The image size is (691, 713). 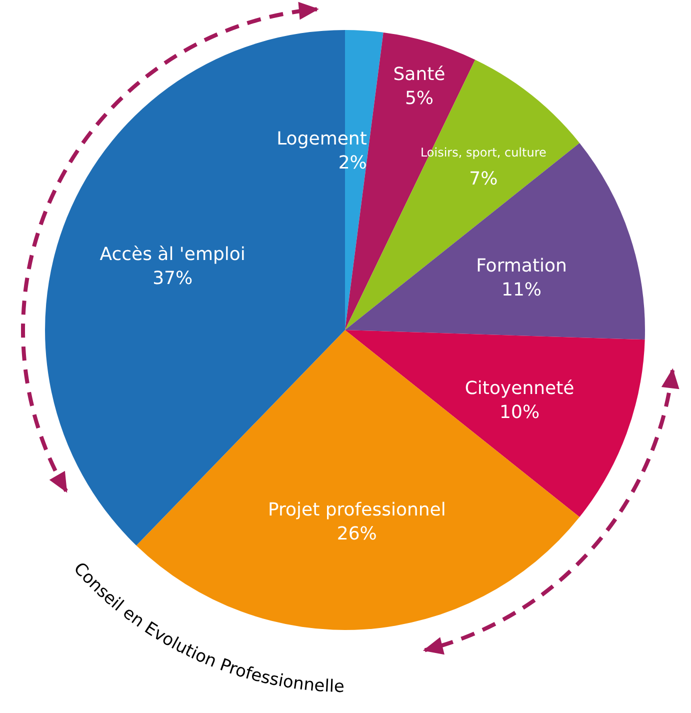 What do you see at coordinates (419, 74) in the screenshot?
I see `slice-label: Santé` at bounding box center [419, 74].